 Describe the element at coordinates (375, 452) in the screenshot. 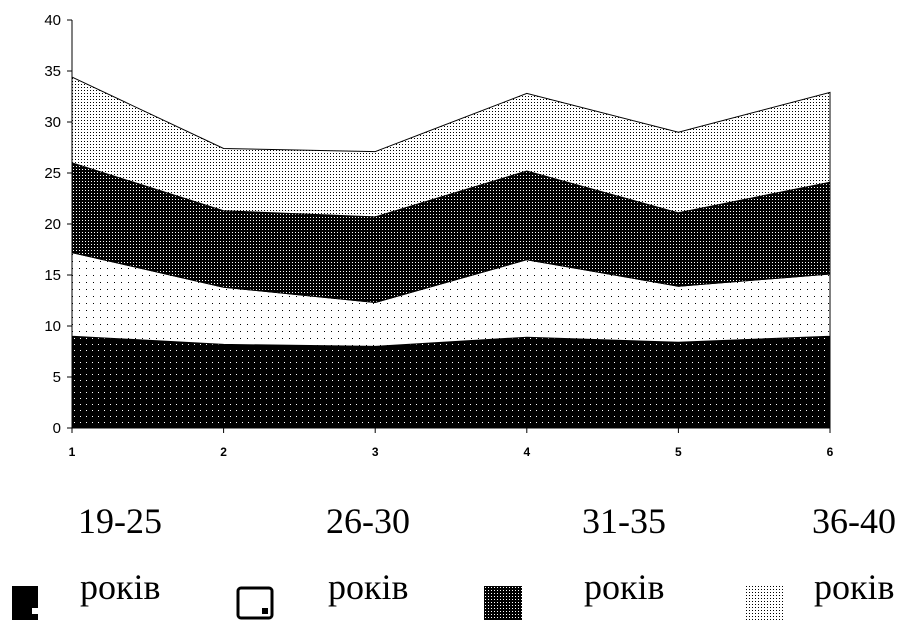

I see `x-tick-label: 3` at that location.